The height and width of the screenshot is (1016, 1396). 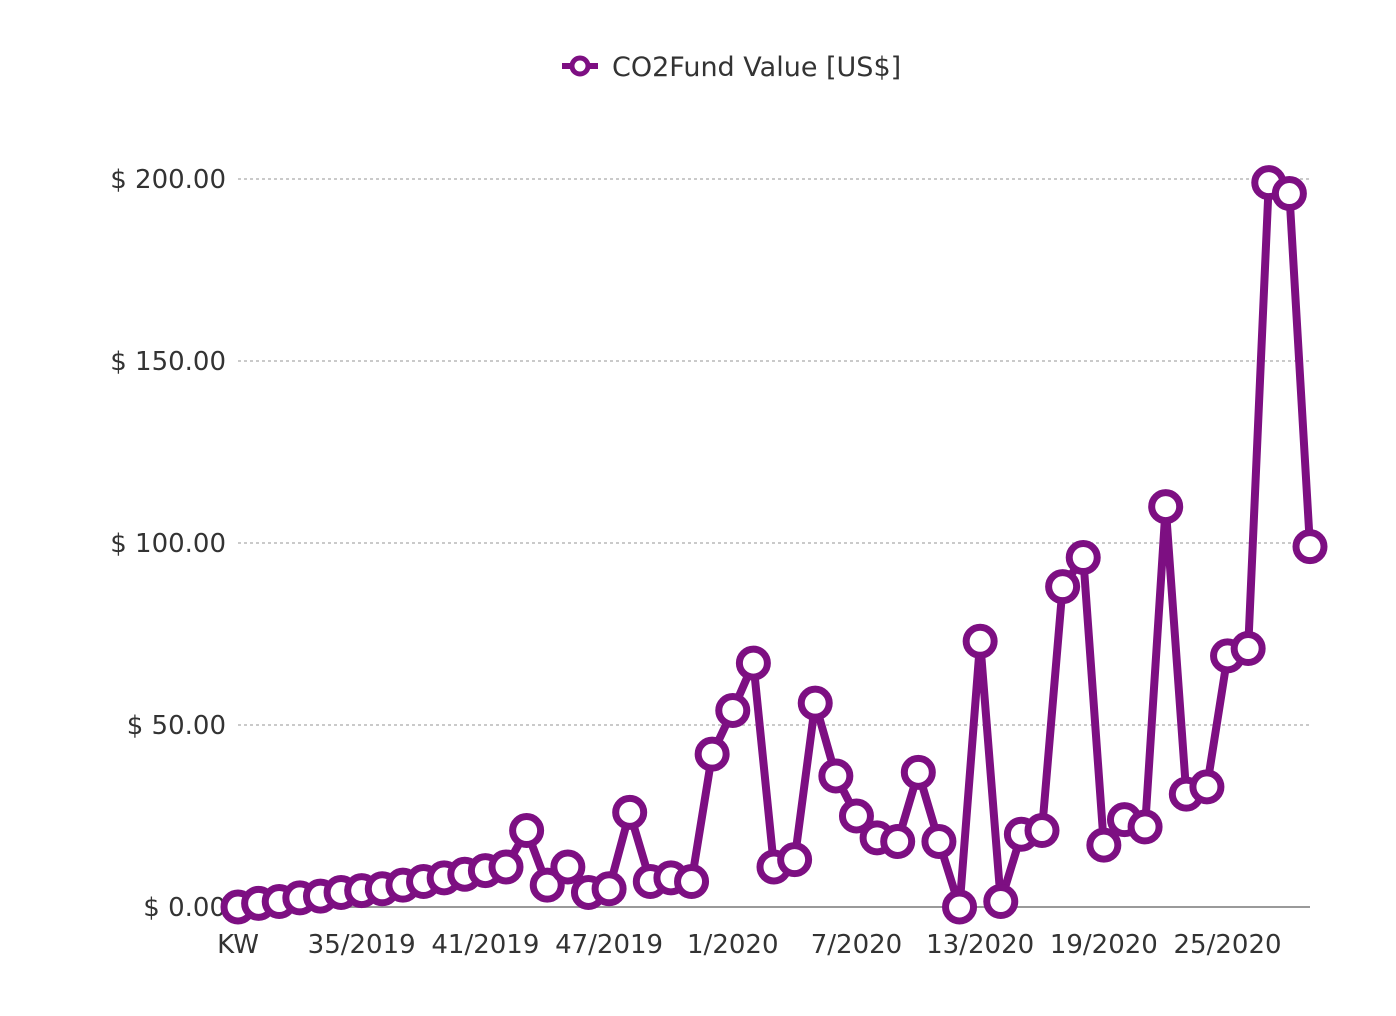 What do you see at coordinates (168, 362) in the screenshot?
I see `y-tick-label: $ 150.00` at bounding box center [168, 362].